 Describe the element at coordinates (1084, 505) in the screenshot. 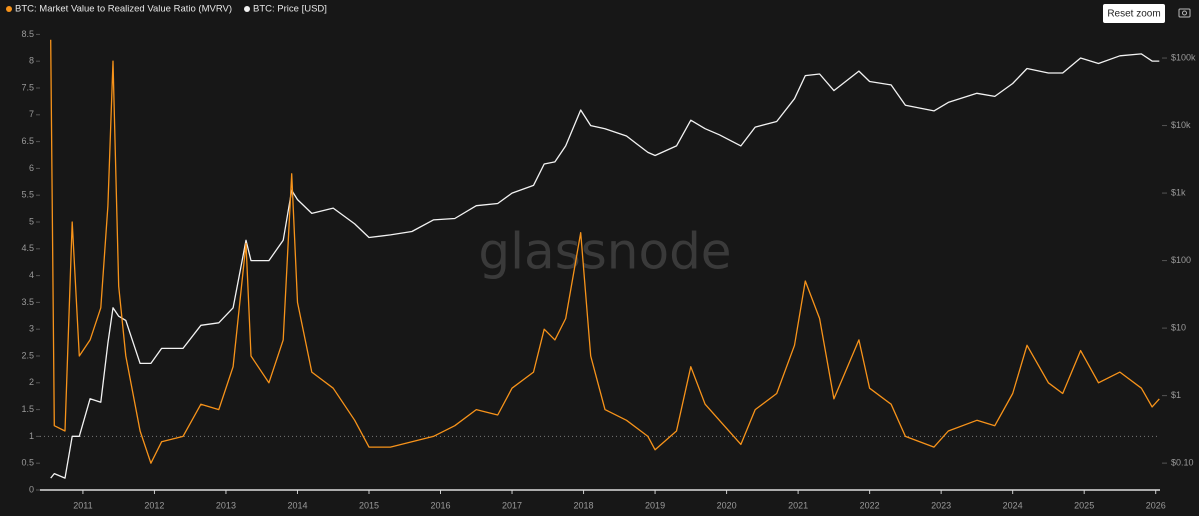

I see `x-tick-label: 2025` at that location.